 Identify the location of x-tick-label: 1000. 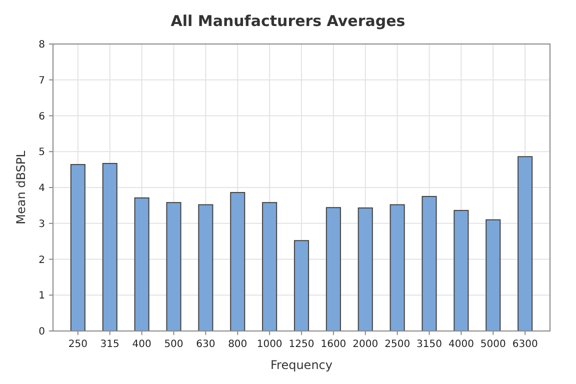
(269, 344).